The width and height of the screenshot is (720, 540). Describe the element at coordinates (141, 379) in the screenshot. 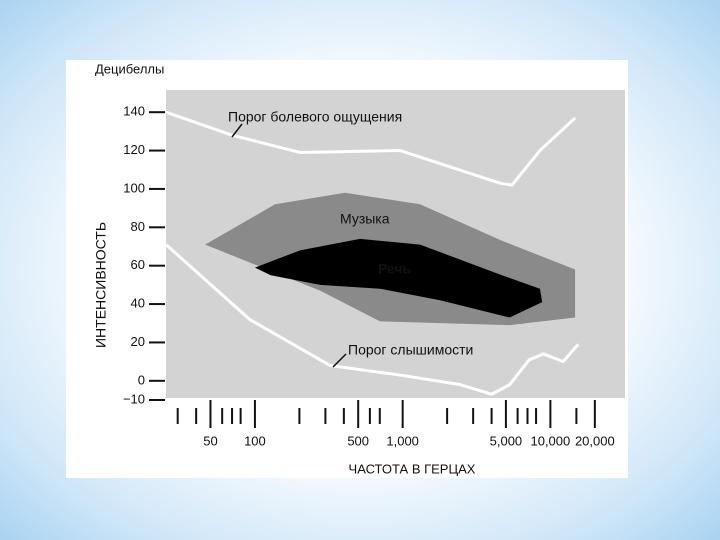

I see `y-tick-label: 0` at that location.